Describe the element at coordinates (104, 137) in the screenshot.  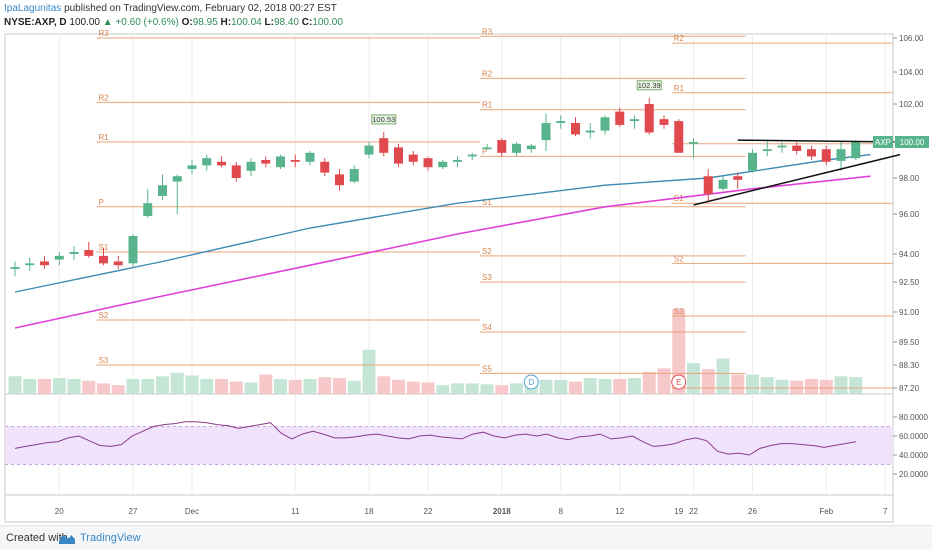
I see `pivot-label: R1` at that location.